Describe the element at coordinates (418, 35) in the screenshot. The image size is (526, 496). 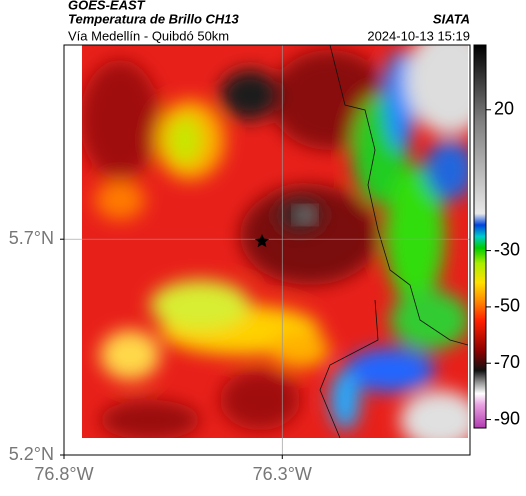
I see `timestamp: 2024-10-13 15:19` at that location.